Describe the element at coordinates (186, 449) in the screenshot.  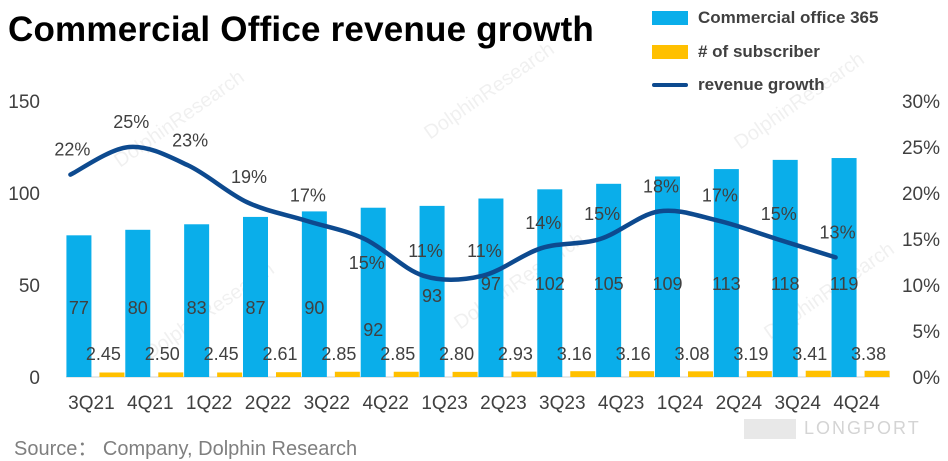
I see `source-note: Source： Company, Dolphin Research` at that location.